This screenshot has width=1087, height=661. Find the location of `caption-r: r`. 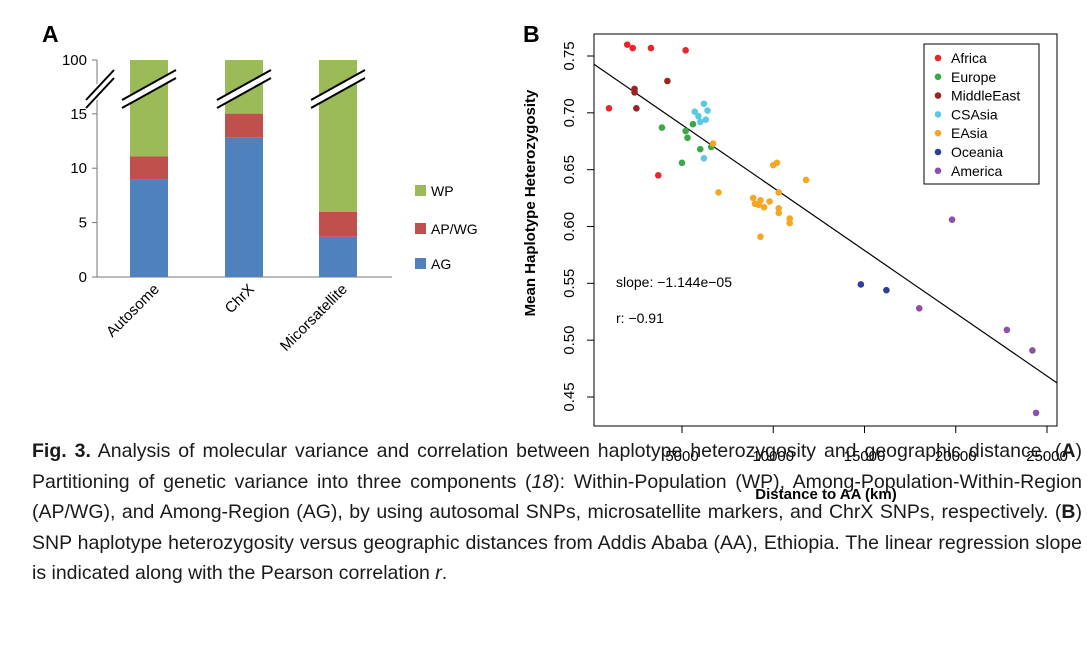

caption-r: r is located at coordinates (438, 573).